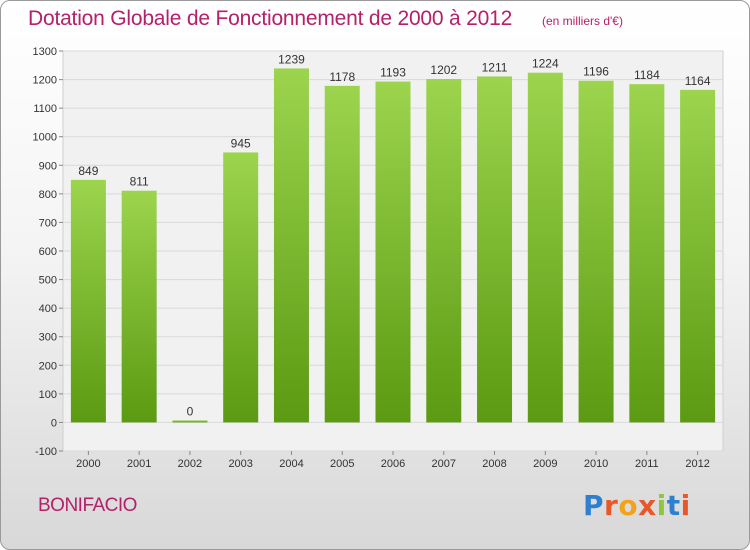 The width and height of the screenshot is (750, 550). I want to click on data-label: 1224, so click(545, 64).